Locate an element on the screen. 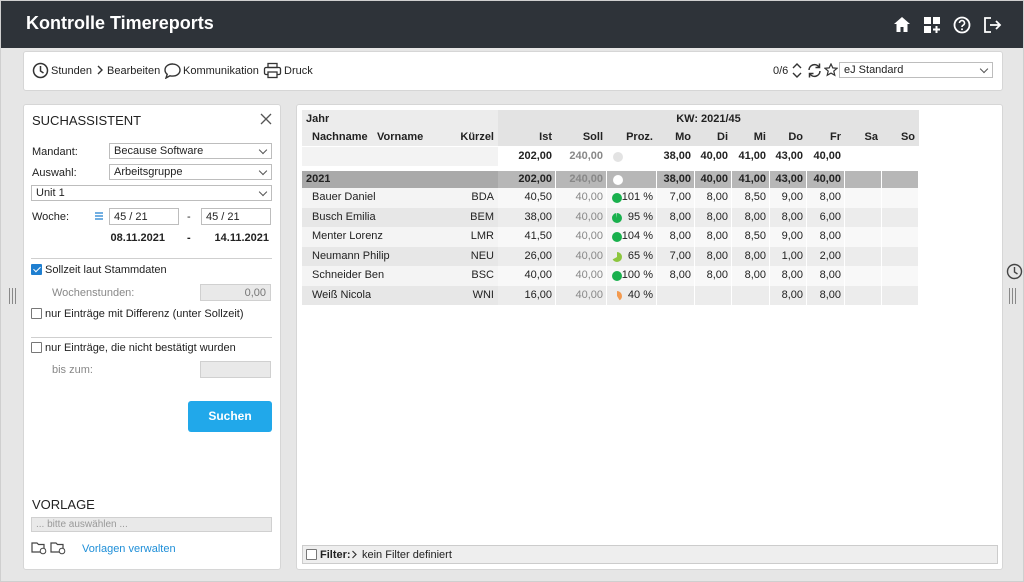 This screenshot has width=1024, height=582. date-to: 14.11.2021 is located at coordinates (241, 238).